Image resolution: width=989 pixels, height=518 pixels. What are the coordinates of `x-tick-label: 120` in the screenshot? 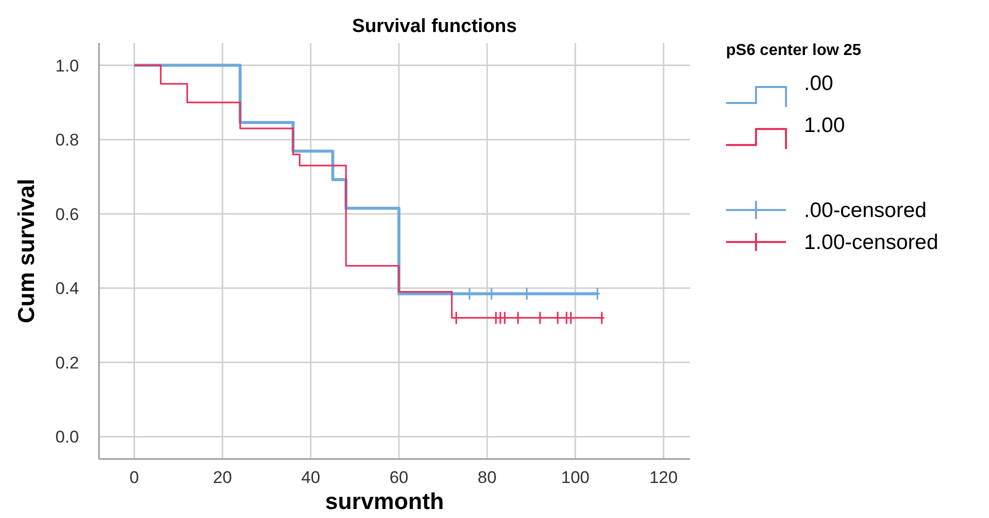 It's located at (663, 477).